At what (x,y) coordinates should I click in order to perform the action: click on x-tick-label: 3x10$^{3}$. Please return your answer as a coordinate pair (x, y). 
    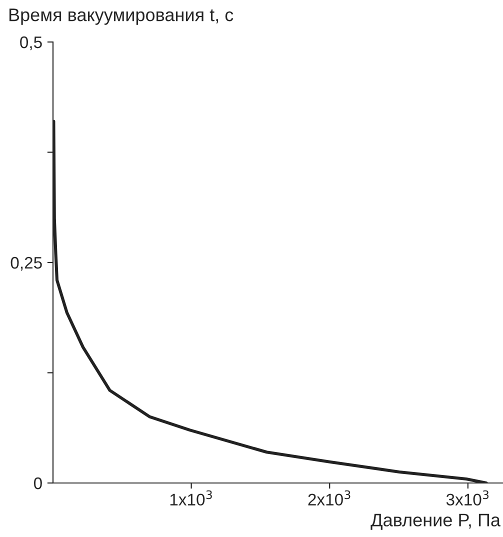
    Looking at the image, I should click on (467, 498).